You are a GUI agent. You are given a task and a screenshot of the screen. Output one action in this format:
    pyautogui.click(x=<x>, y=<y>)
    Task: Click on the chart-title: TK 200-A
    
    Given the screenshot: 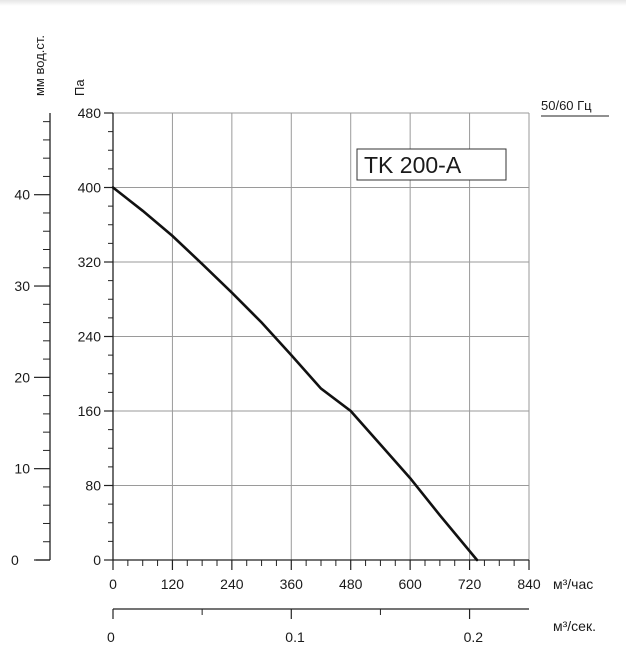 What is the action you would take?
    pyautogui.click(x=413, y=165)
    